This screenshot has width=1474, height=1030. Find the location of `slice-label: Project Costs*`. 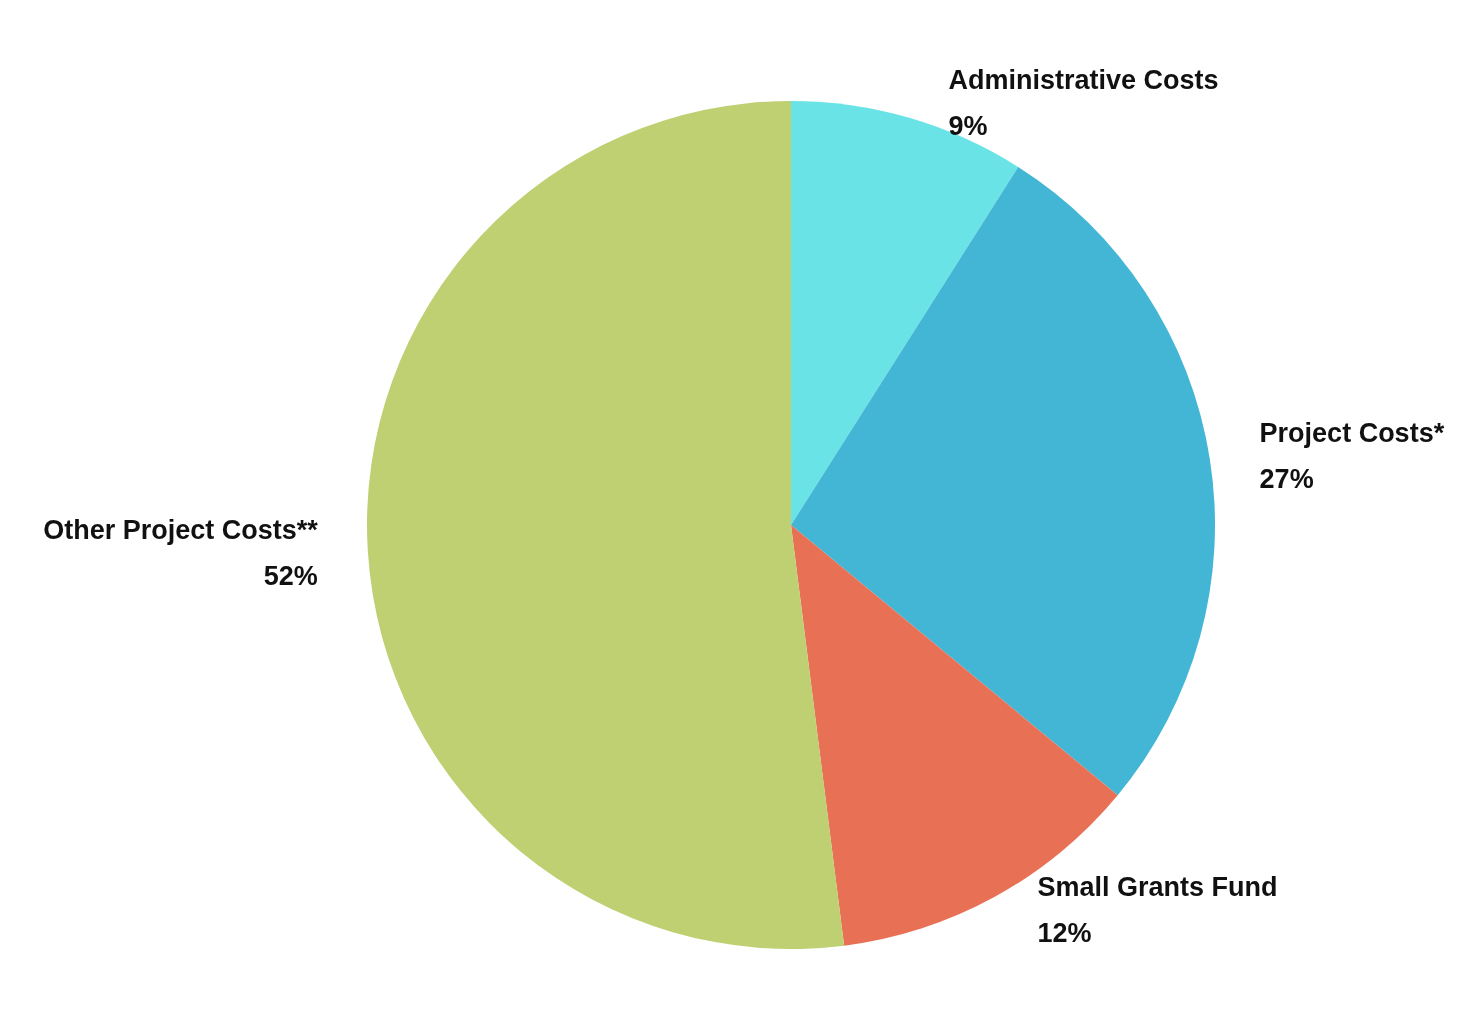

slice-label: Project Costs* is located at coordinates (1352, 433).